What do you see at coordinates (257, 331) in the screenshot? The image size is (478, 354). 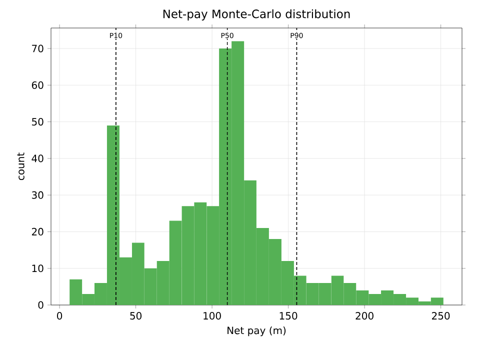 I see `x-axis-title: Net pay (m)` at bounding box center [257, 331].